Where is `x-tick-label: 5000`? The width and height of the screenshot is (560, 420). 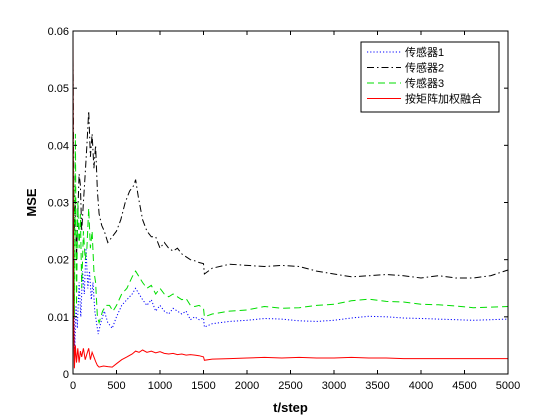
x-tick-label: 5000 is located at coordinates (508, 386).